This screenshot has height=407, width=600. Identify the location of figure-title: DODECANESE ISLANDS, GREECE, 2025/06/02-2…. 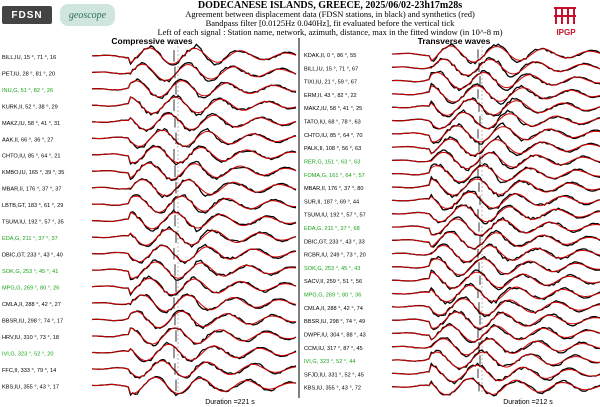
(330, 5).